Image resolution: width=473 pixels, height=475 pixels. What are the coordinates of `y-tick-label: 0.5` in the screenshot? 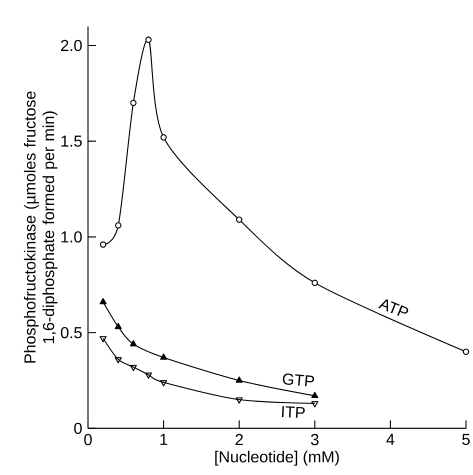 It's located at (71, 332).